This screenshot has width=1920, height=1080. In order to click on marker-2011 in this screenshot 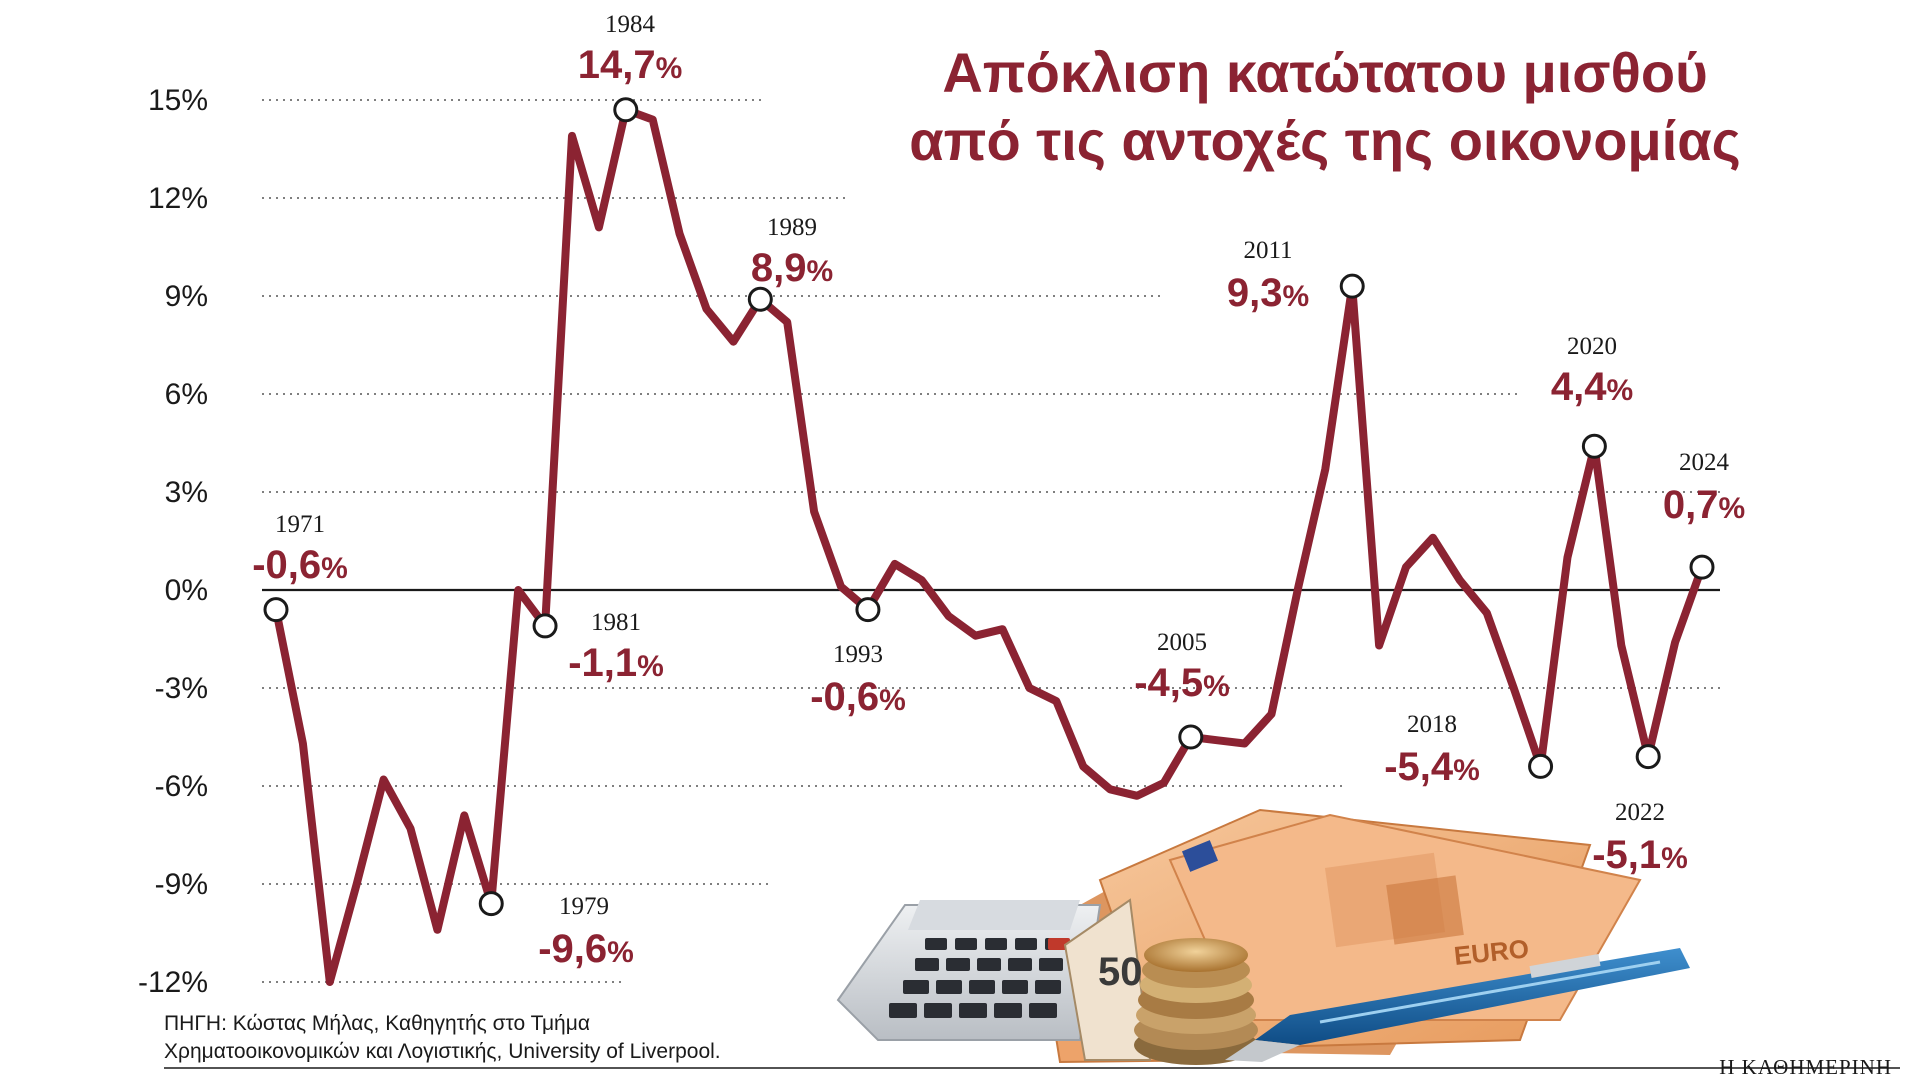, I will do `click(1352, 286)`.